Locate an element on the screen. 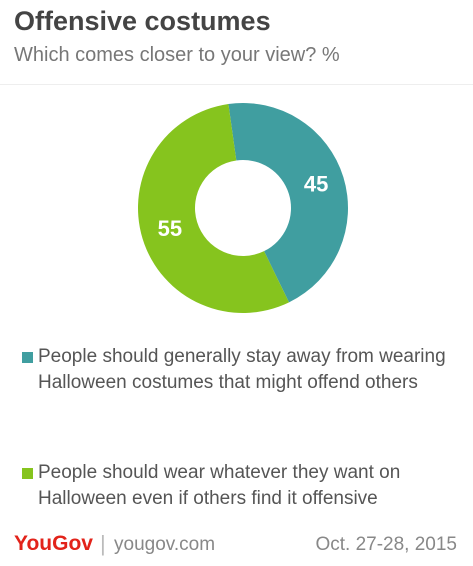  chart-subtitle: Which comes closer to your view? % is located at coordinates (177, 55).